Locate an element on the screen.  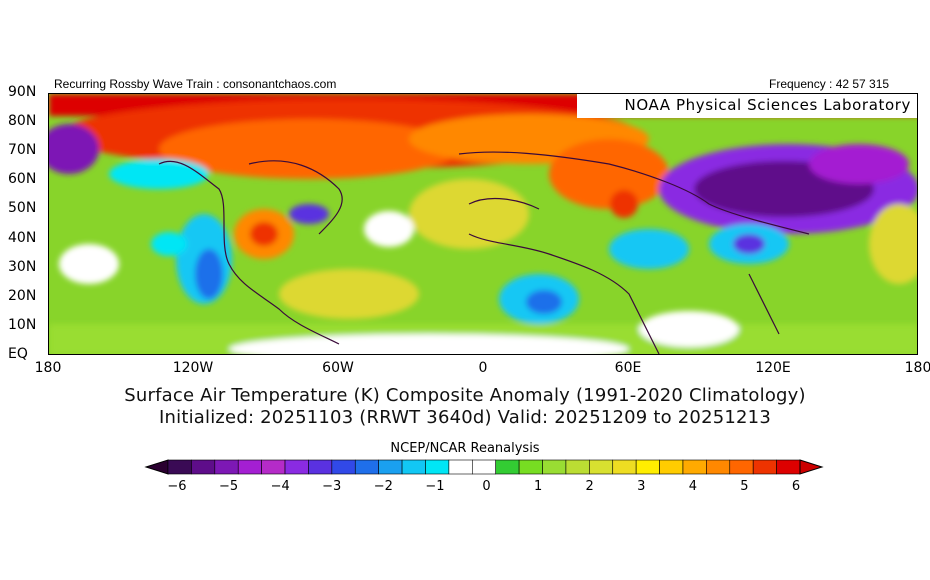
header-frequency: Frequency : 42 57 315 is located at coordinates (829, 84).